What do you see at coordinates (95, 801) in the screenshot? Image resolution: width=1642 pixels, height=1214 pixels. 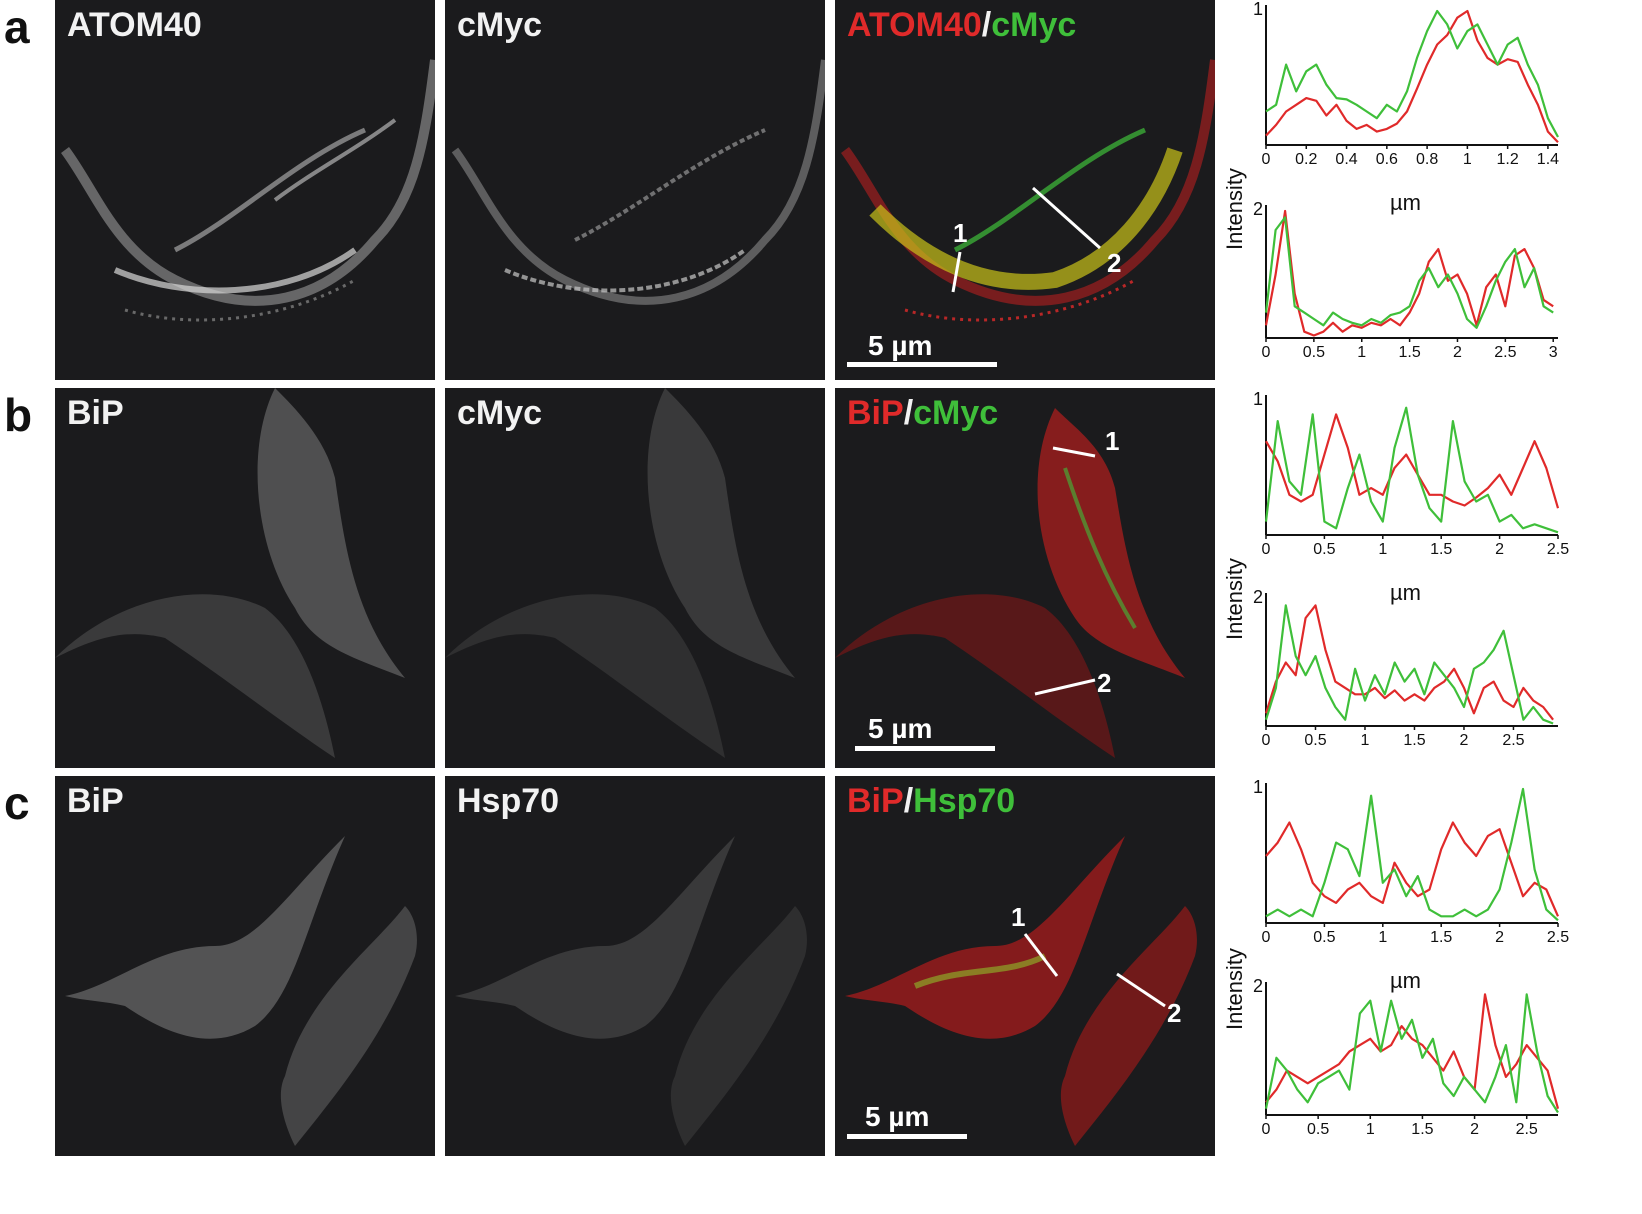 I see `panel-title-bip-c: BiP` at bounding box center [95, 801].